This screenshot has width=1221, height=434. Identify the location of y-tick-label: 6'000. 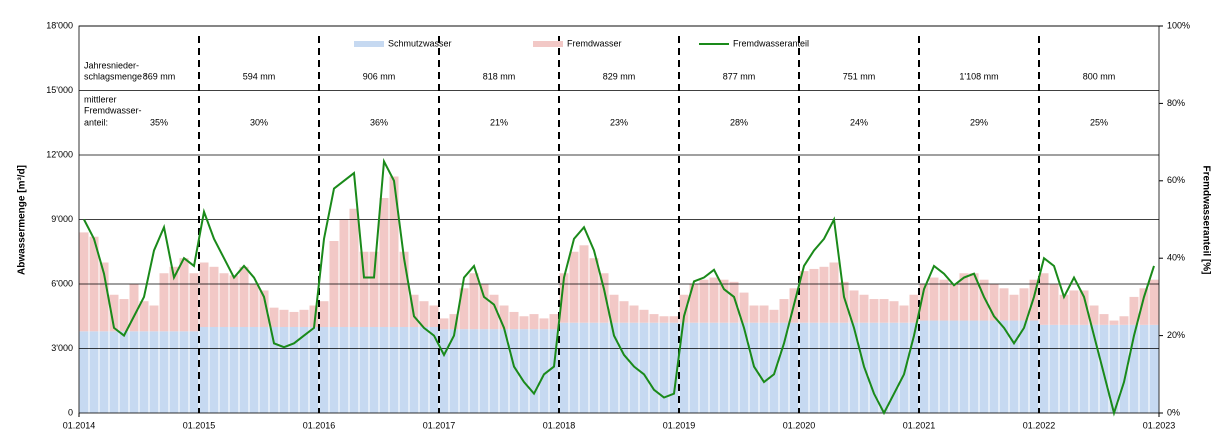
(62, 283).